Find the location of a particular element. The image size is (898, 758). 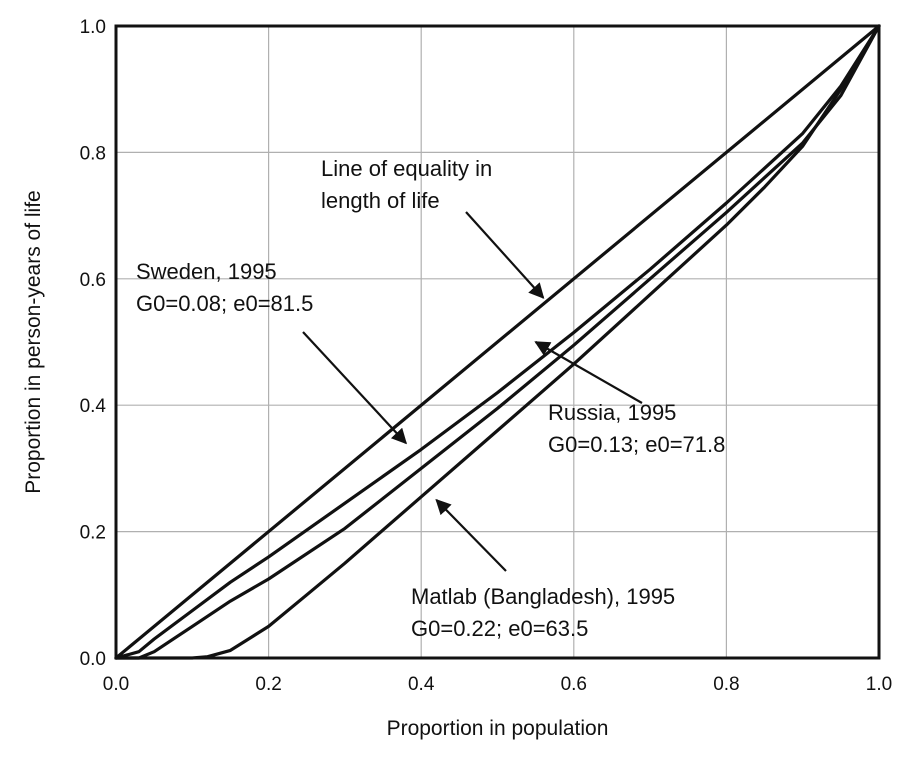

x-tick-label: 0.8 is located at coordinates (726, 684).